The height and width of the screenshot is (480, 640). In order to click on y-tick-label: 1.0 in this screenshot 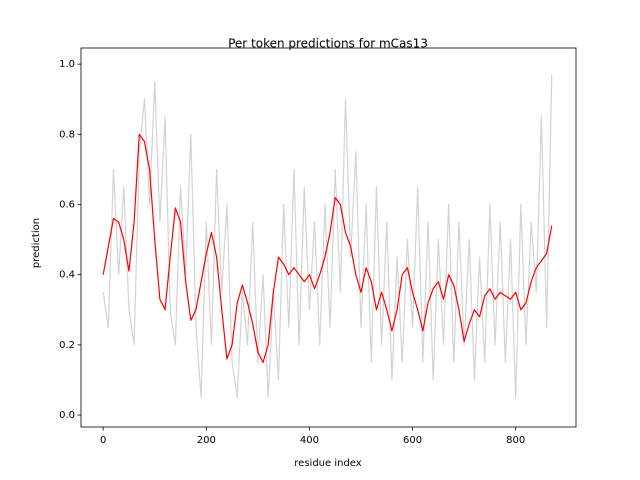, I will do `click(67, 64)`.